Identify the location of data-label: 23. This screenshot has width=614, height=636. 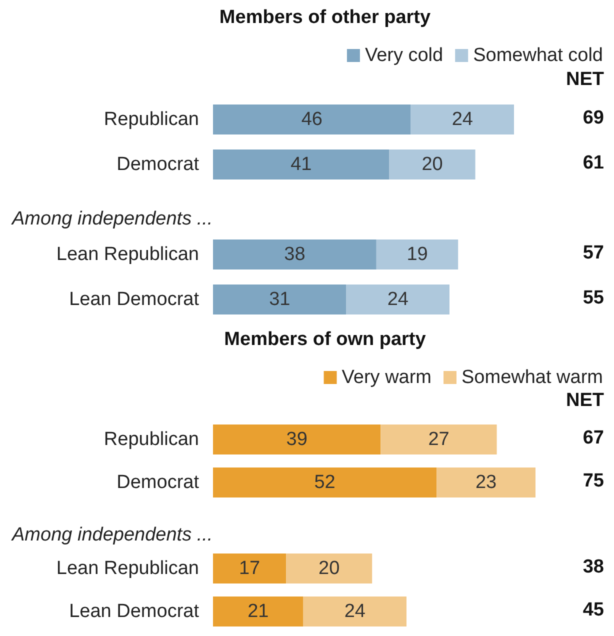
(486, 482).